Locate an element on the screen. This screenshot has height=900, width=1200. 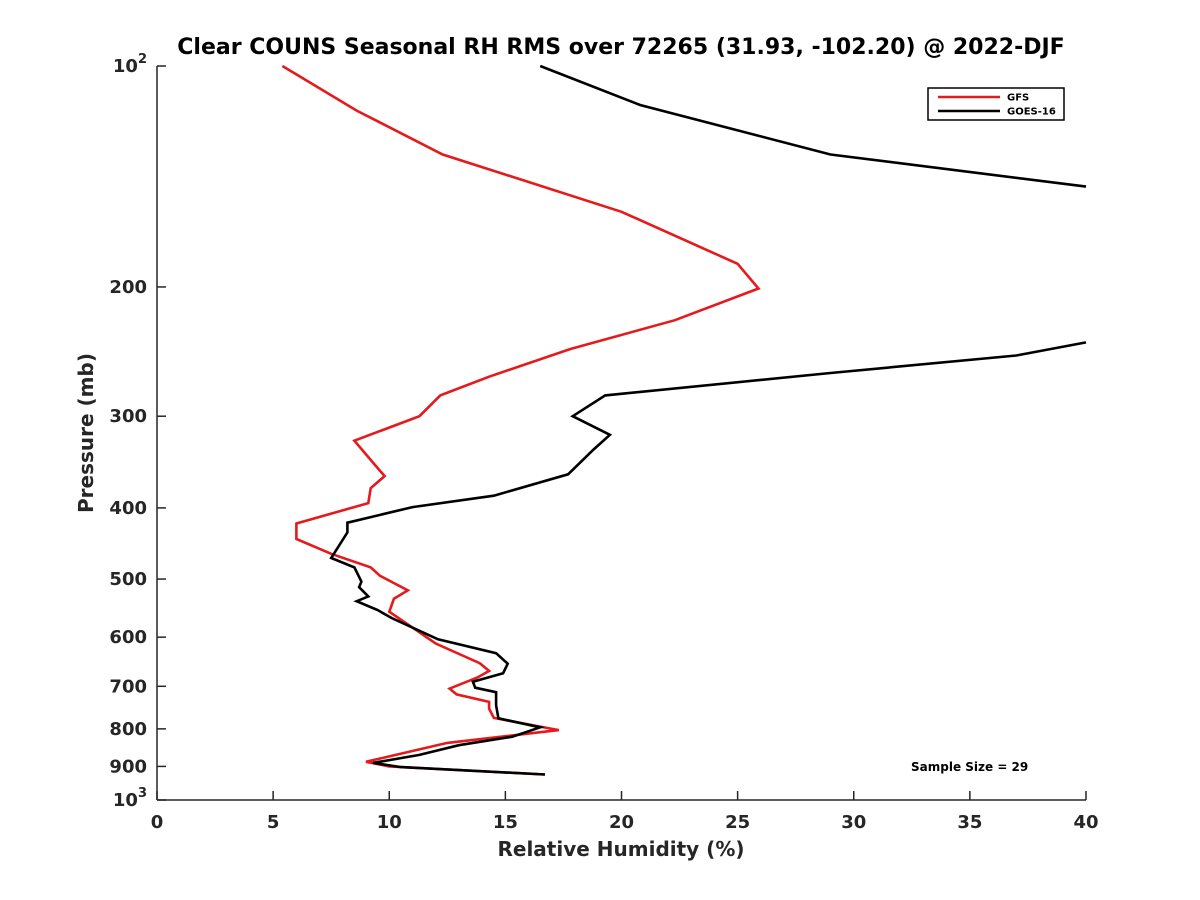
y-axis-label: Pressure (mb) is located at coordinates (86, 433).